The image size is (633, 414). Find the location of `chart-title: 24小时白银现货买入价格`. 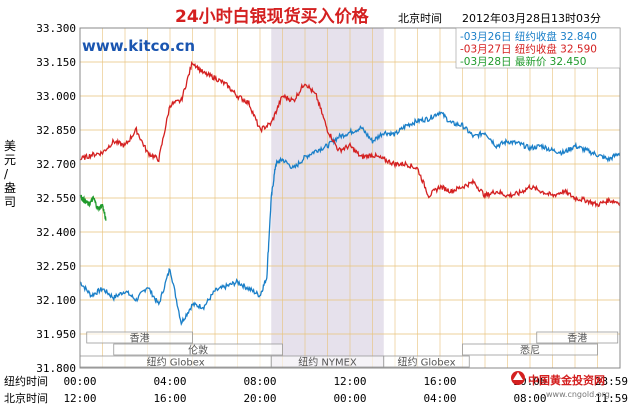

chart-title: 24小时白银现货买入价格 is located at coordinates (272, 16).